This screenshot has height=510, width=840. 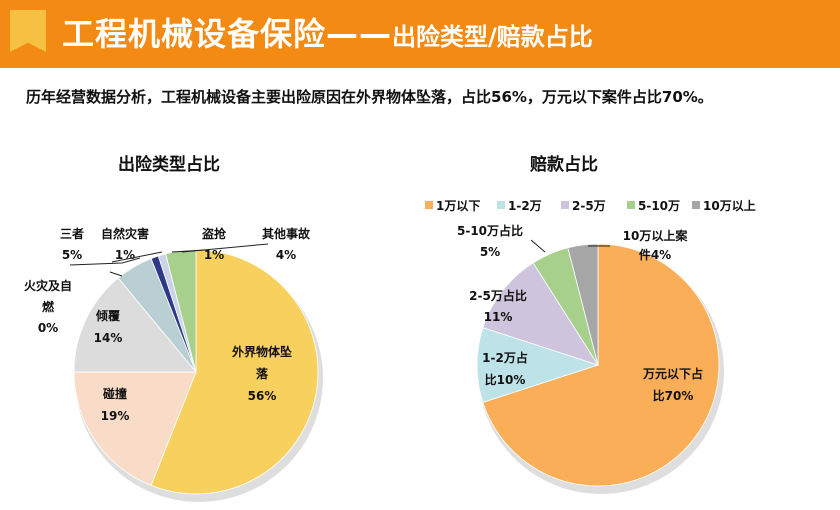 I want to click on chart1-label-5: 自然灾害 1%, so click(x=125, y=244).